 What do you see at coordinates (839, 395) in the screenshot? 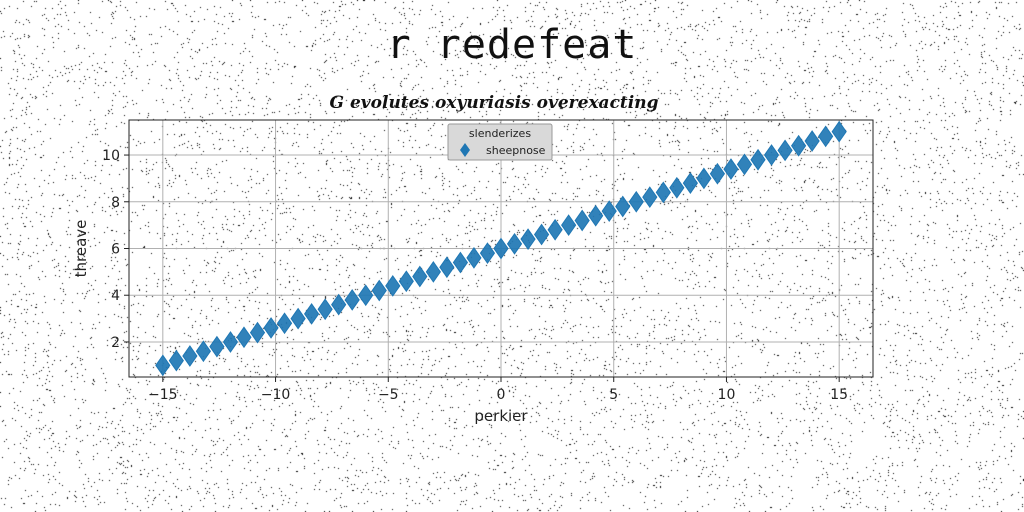
I see `x-tick-label: 15` at bounding box center [839, 395].